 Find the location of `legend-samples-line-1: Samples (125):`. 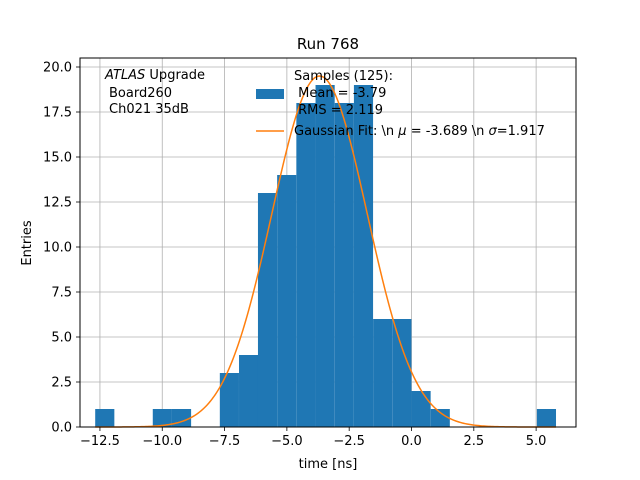

legend-samples-line-1: Samples (125): is located at coordinates (343, 76).